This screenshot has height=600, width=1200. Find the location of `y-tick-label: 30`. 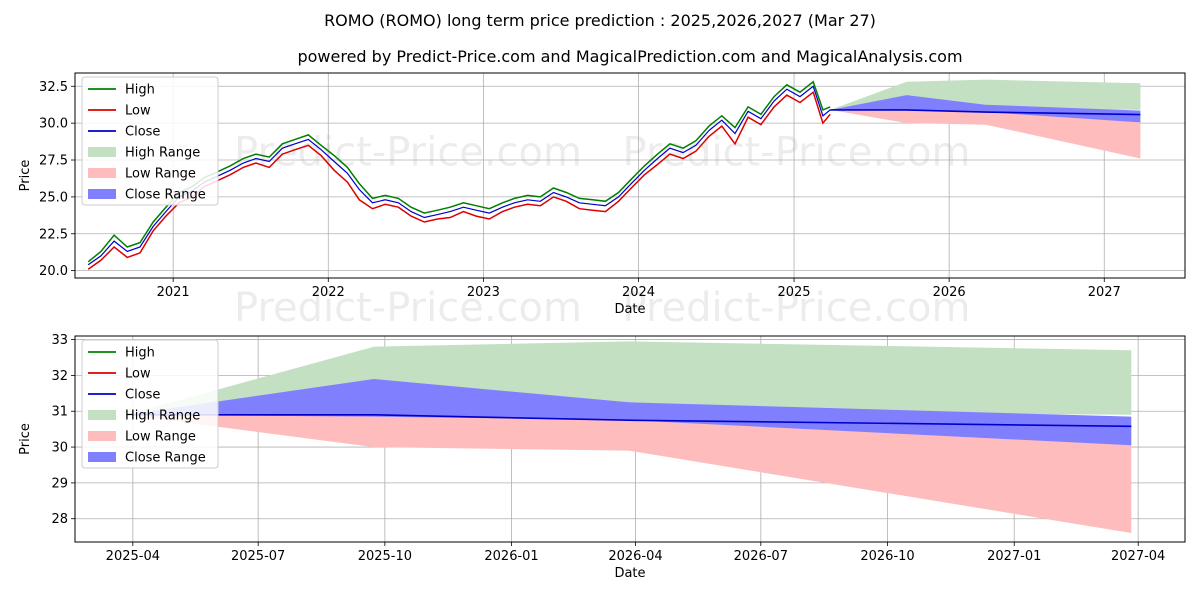

y-tick-label: 30 is located at coordinates (59, 448).